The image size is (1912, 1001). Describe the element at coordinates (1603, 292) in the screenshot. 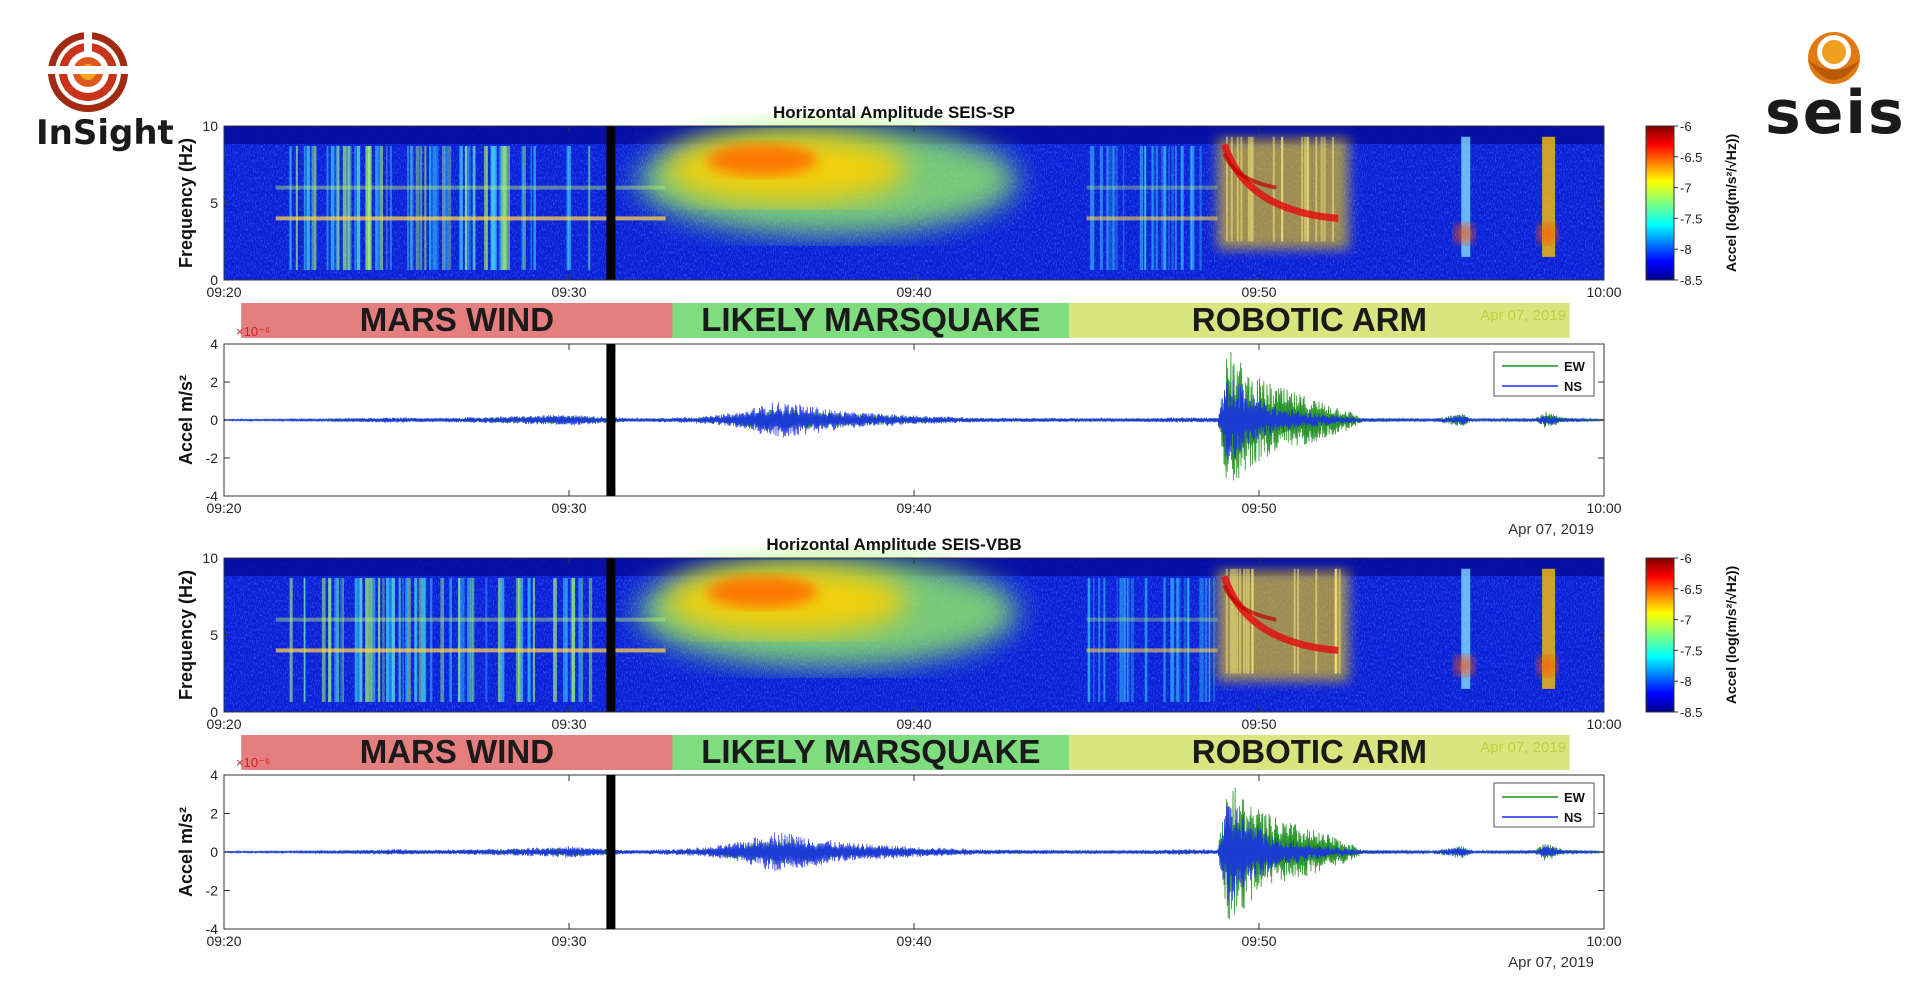

I see `x-tick-label: 10:00` at that location.